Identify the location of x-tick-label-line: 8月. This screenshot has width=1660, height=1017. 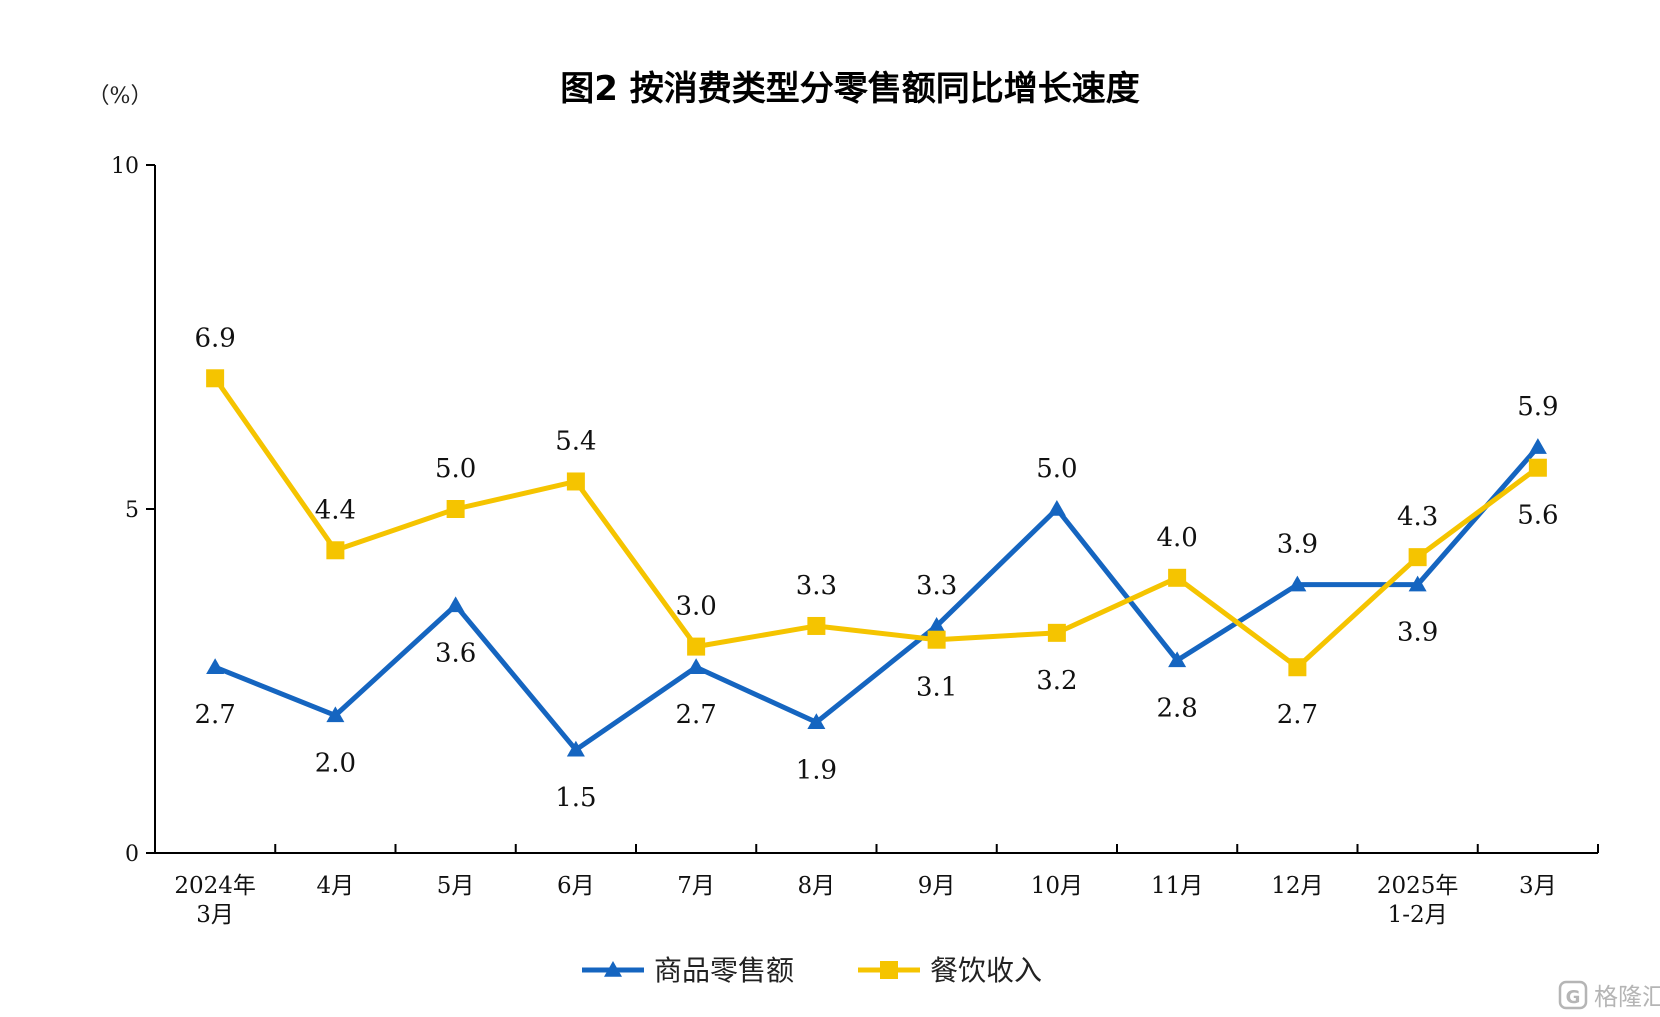
(817, 886).